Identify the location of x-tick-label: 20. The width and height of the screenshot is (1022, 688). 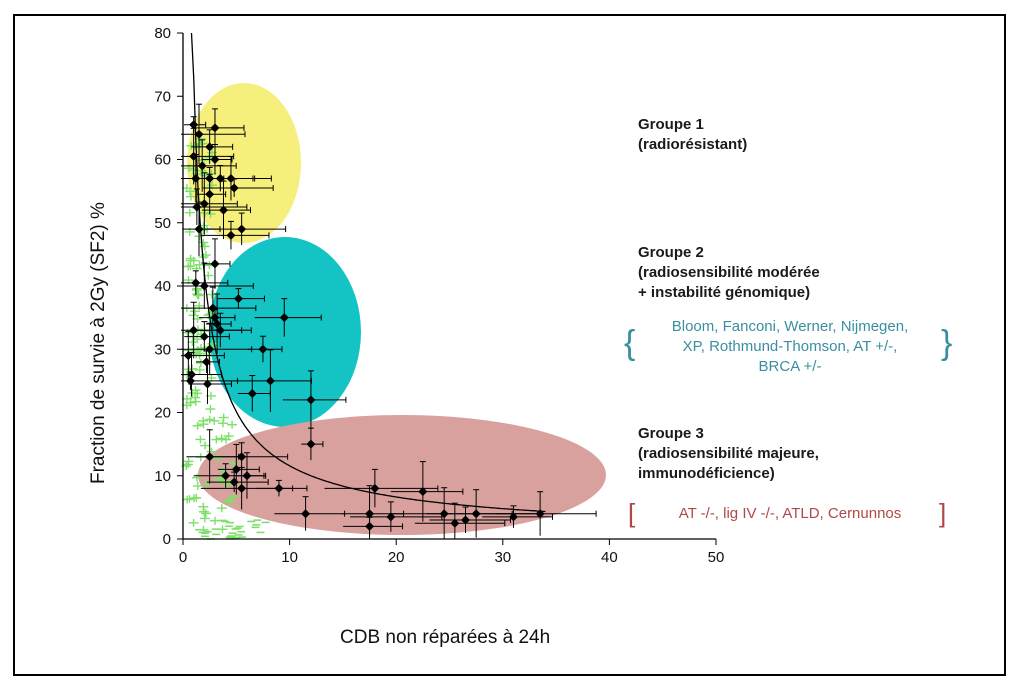
(396, 557).